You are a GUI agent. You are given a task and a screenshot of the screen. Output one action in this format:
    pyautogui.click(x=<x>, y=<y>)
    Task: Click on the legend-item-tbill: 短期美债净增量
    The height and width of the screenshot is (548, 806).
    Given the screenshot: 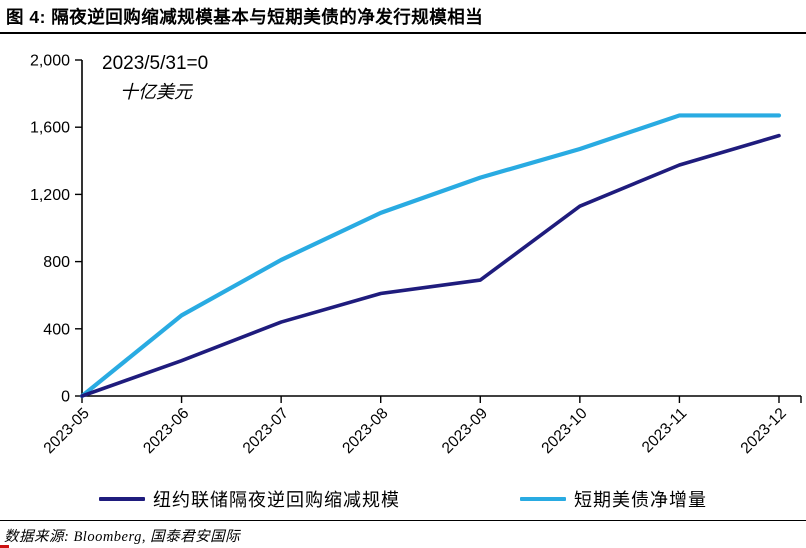 What is the action you would take?
    pyautogui.click(x=613, y=499)
    